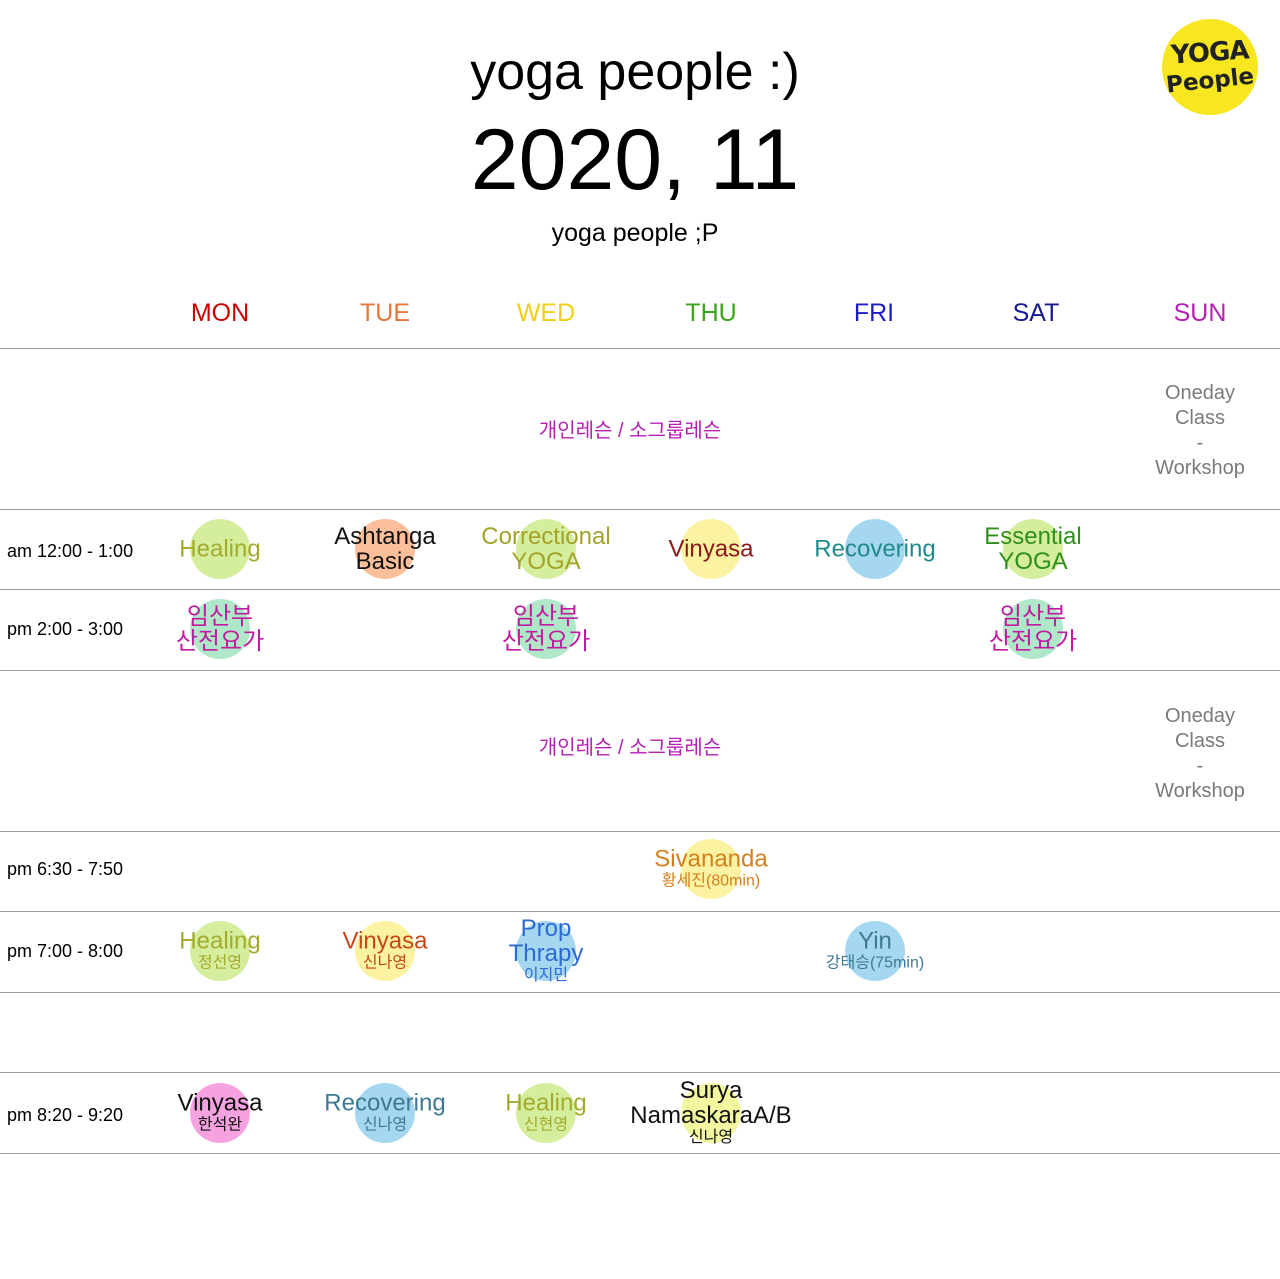  I want to click on class-entry: Essential YOGA, so click(1033, 549).